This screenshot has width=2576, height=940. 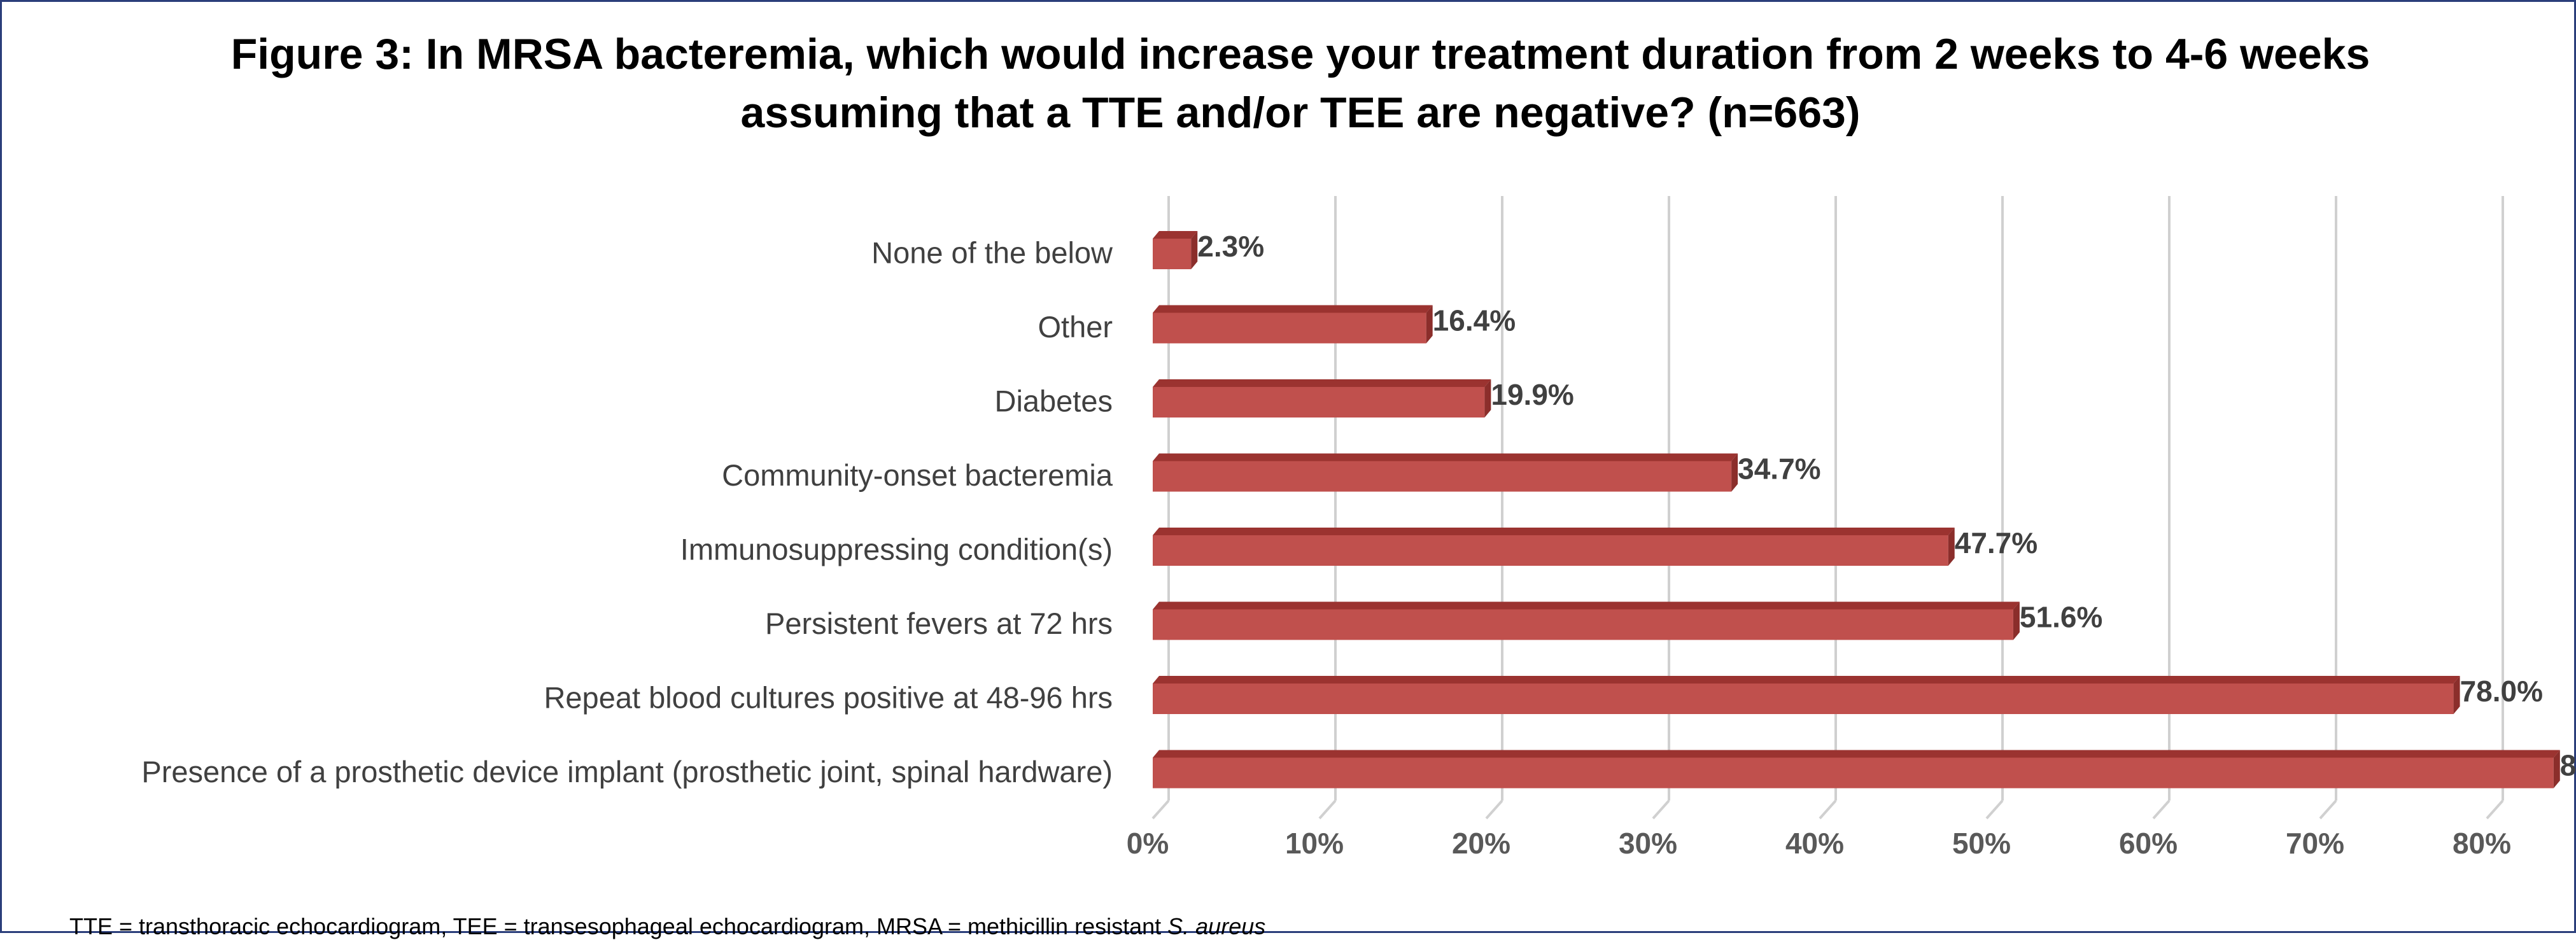 I want to click on category-label: Community-onset bacteremia, so click(x=918, y=475).